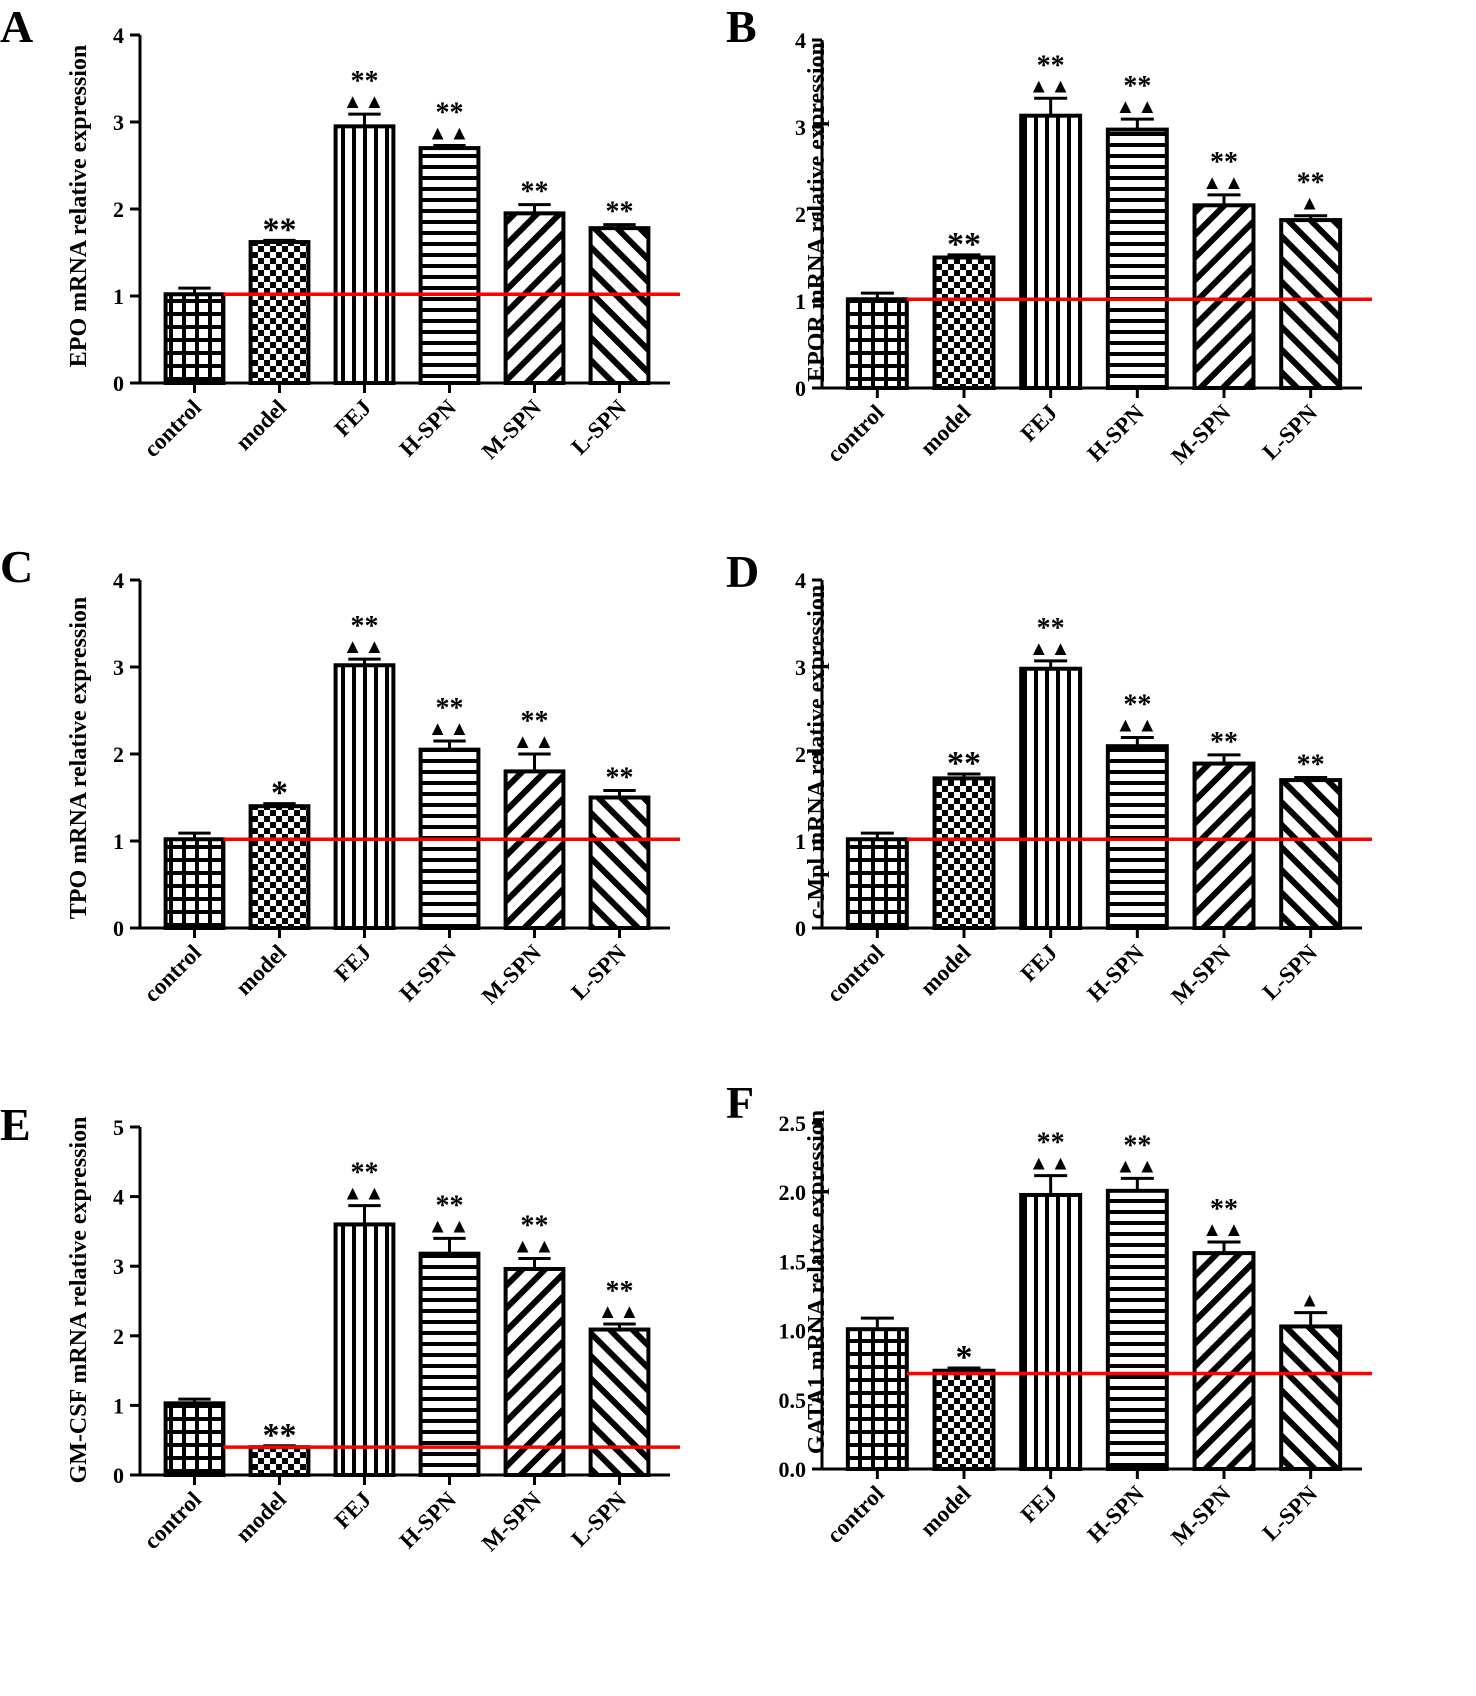 This screenshot has height=1696, width=1476. Describe the element at coordinates (79, 758) in the screenshot. I see `y-axis-title: TPO mRNA relative expression` at that location.